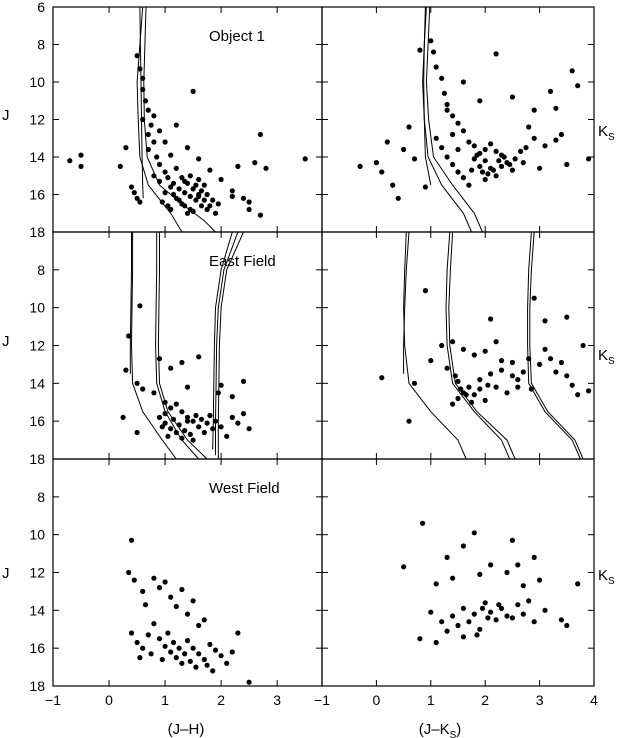 This screenshot has height=738, width=622. I want to click on y-tick-label: 18, so click(37, 459).